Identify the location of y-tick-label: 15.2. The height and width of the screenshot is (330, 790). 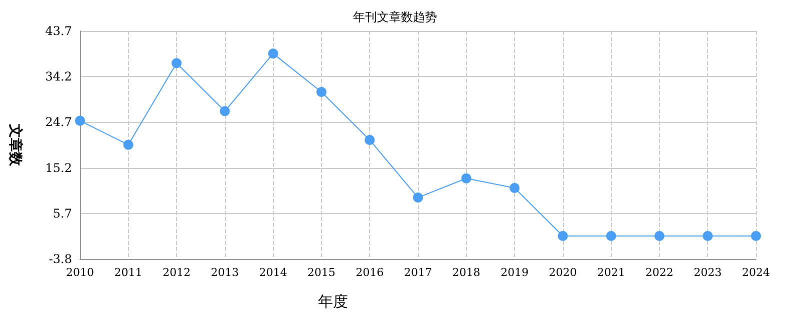
(58, 167).